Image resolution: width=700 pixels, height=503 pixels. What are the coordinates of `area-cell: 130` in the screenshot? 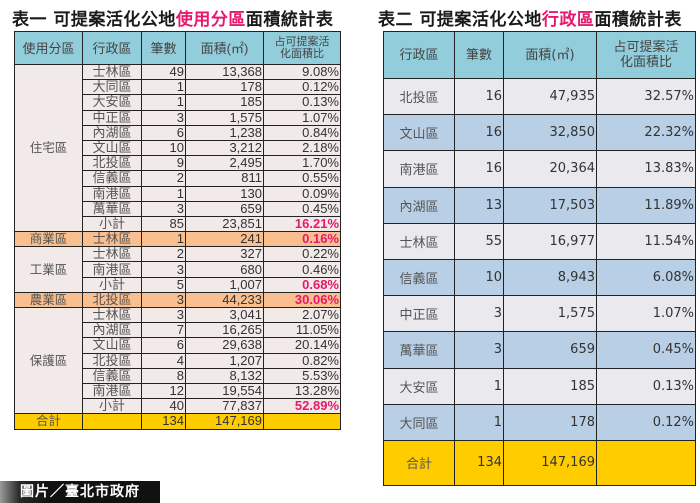 It's located at (224, 193).